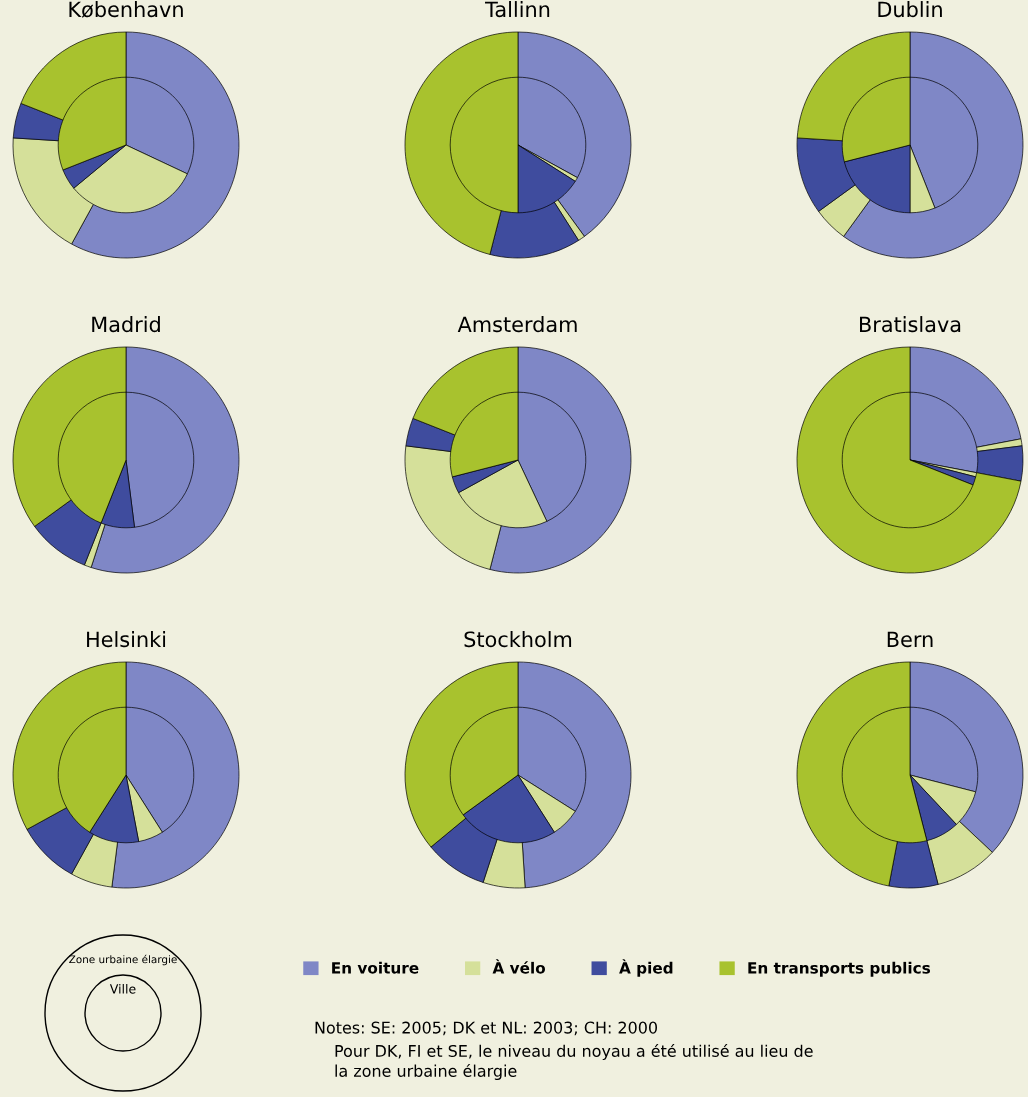 The height and width of the screenshot is (1097, 1028). I want to click on text: Pour DK, FI et SE, le niveau du noyau a été utilisé au lieu de la zone urbaine élargie, so click(574, 1062).